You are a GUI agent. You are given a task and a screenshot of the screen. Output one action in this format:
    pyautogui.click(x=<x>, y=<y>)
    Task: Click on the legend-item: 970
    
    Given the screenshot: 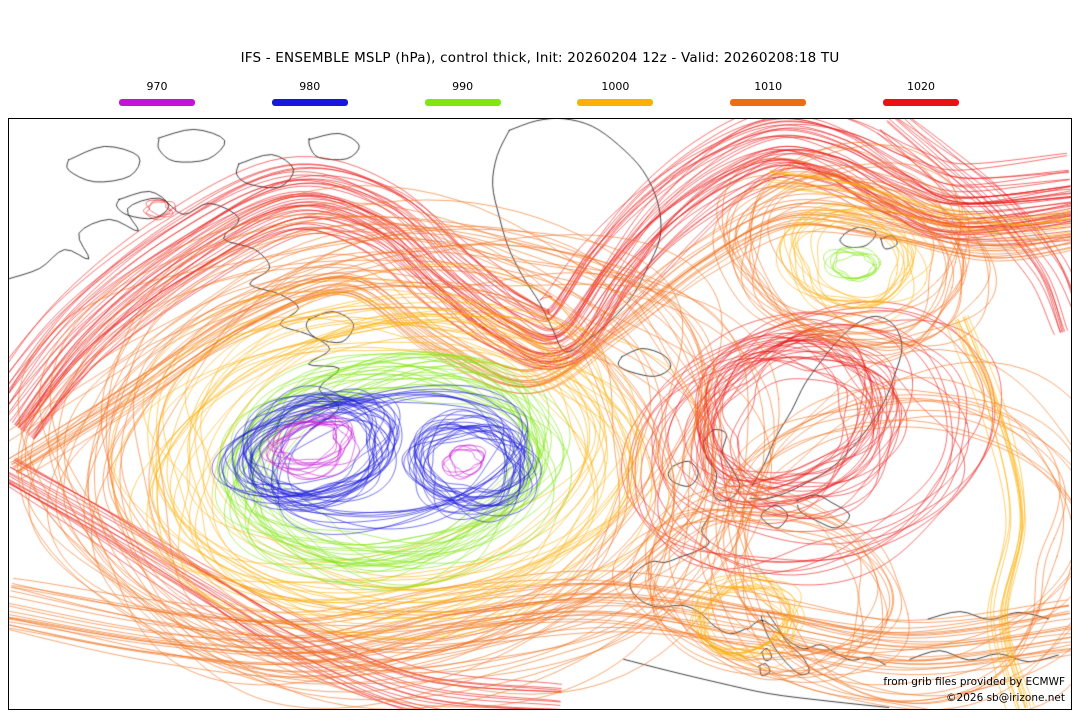 What is the action you would take?
    pyautogui.click(x=157, y=93)
    